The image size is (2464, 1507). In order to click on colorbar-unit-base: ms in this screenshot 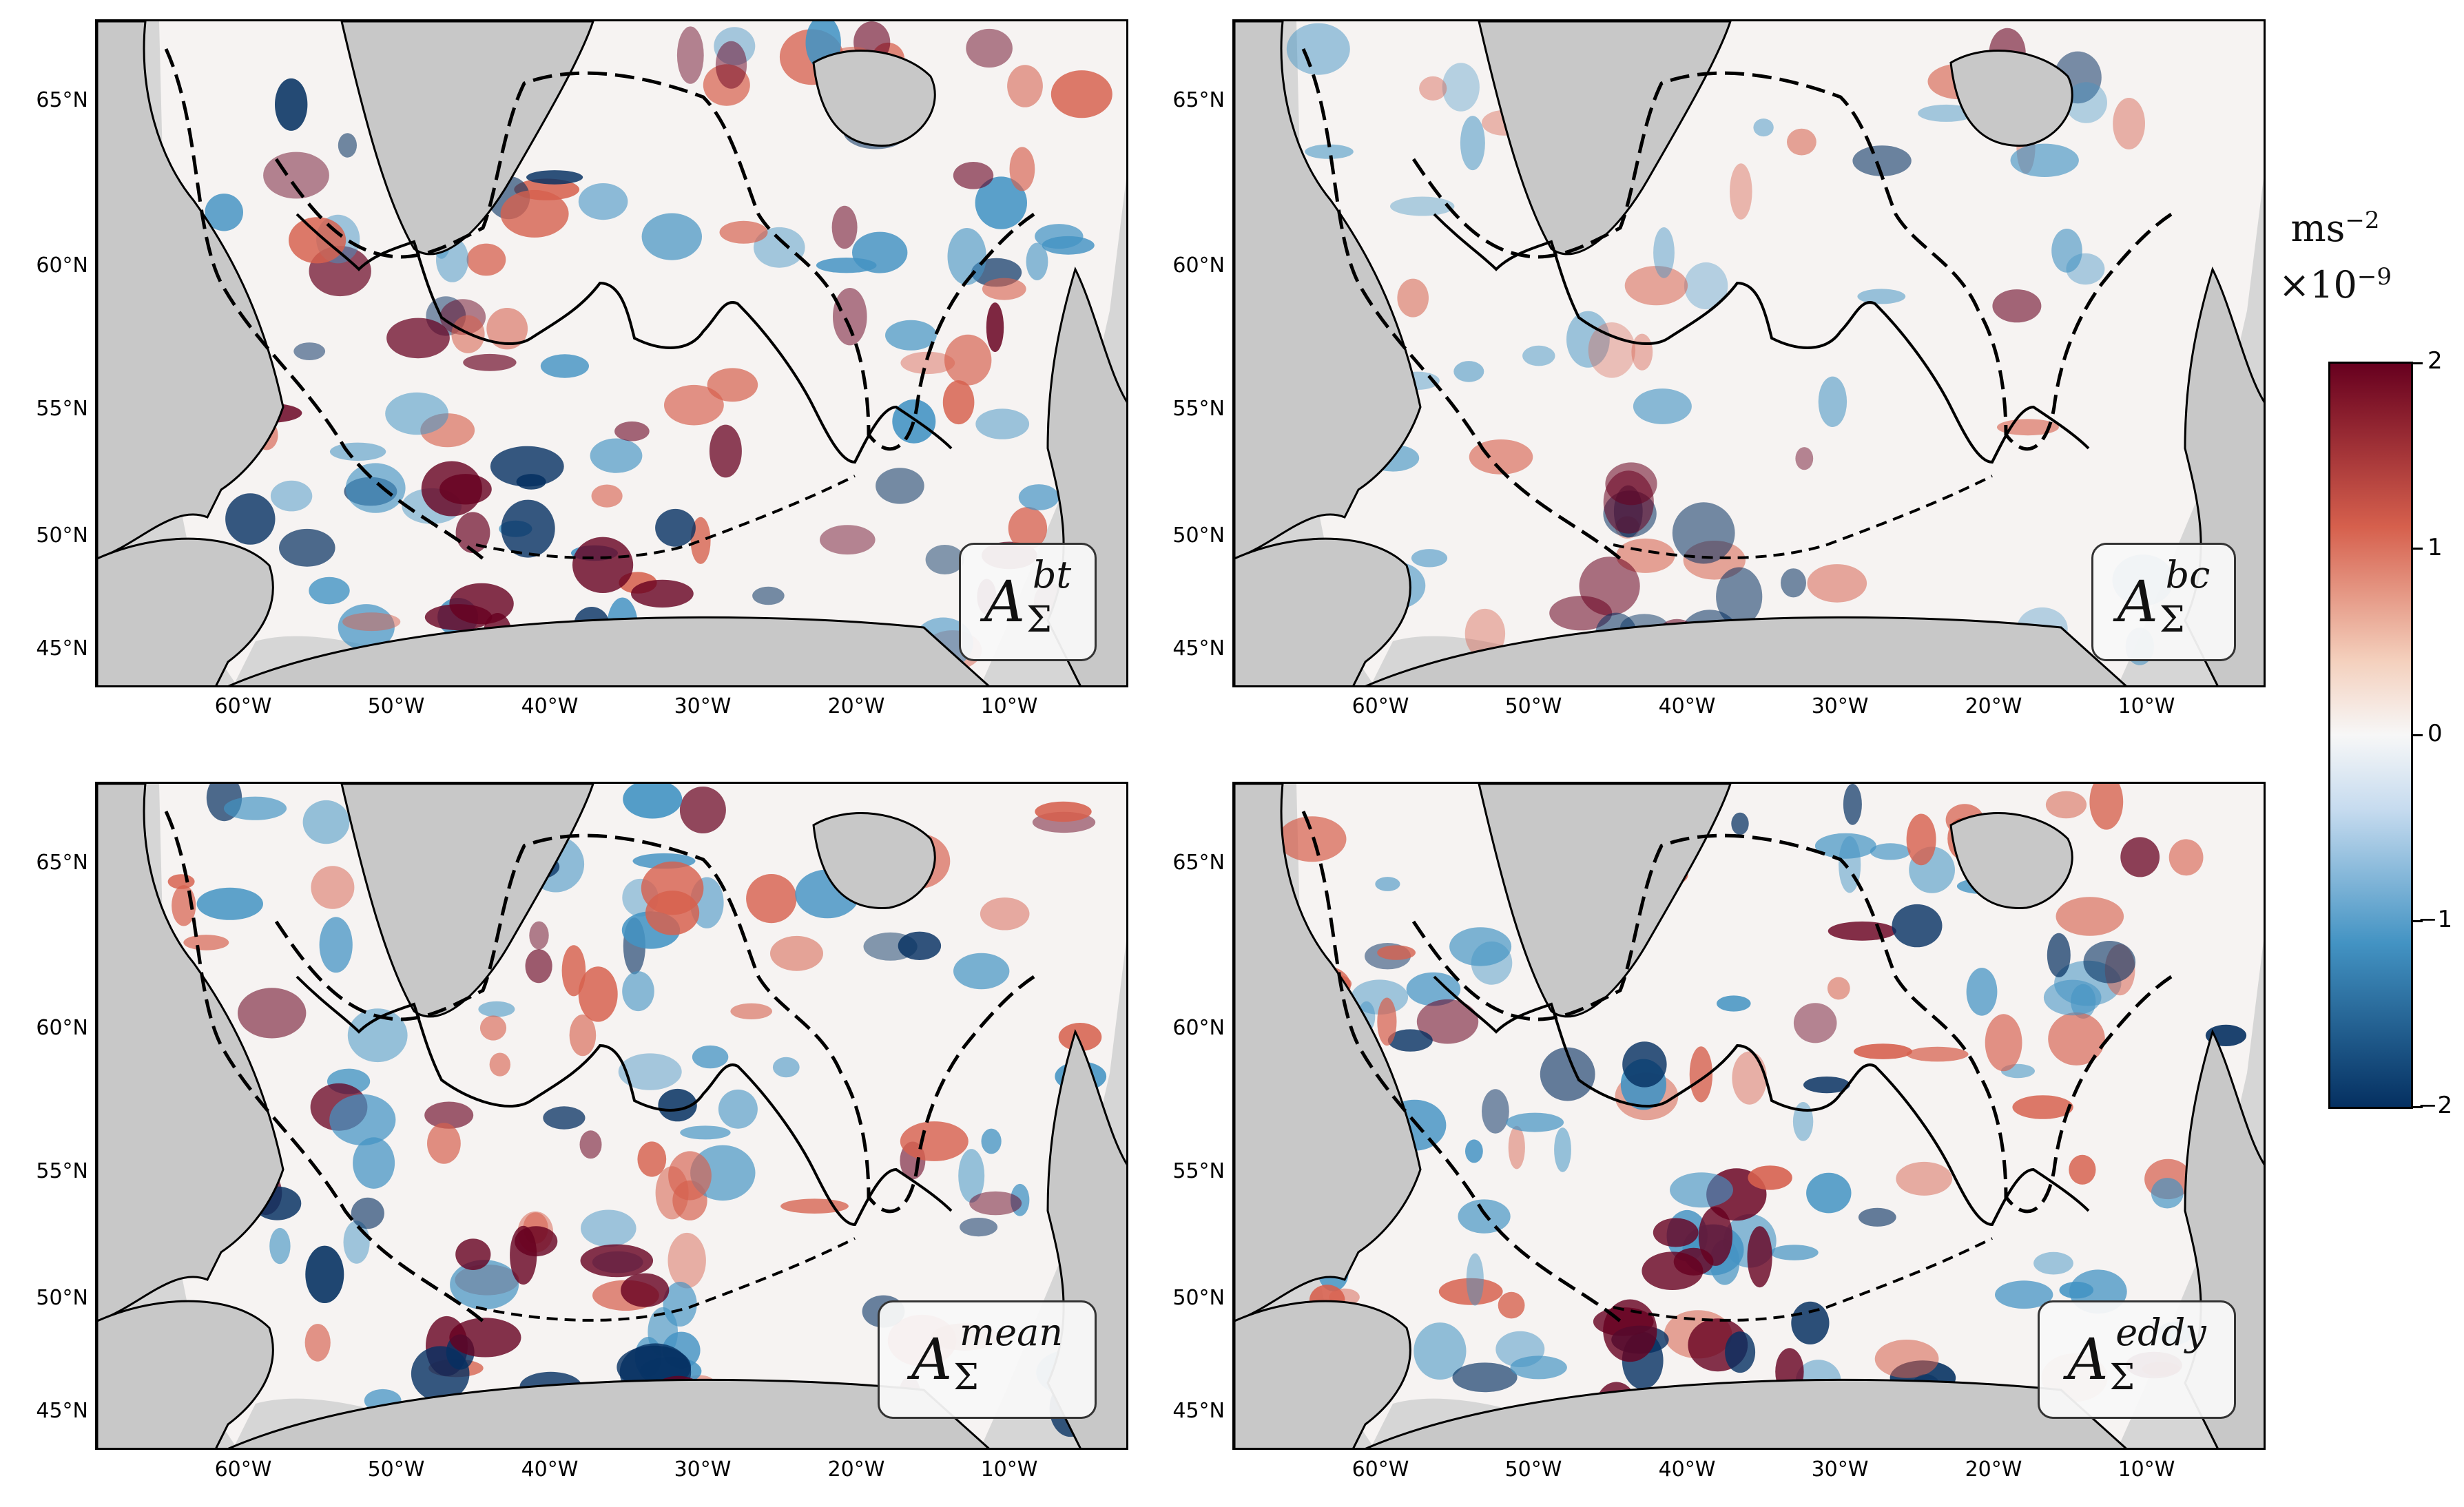, I will do `click(2318, 228)`.